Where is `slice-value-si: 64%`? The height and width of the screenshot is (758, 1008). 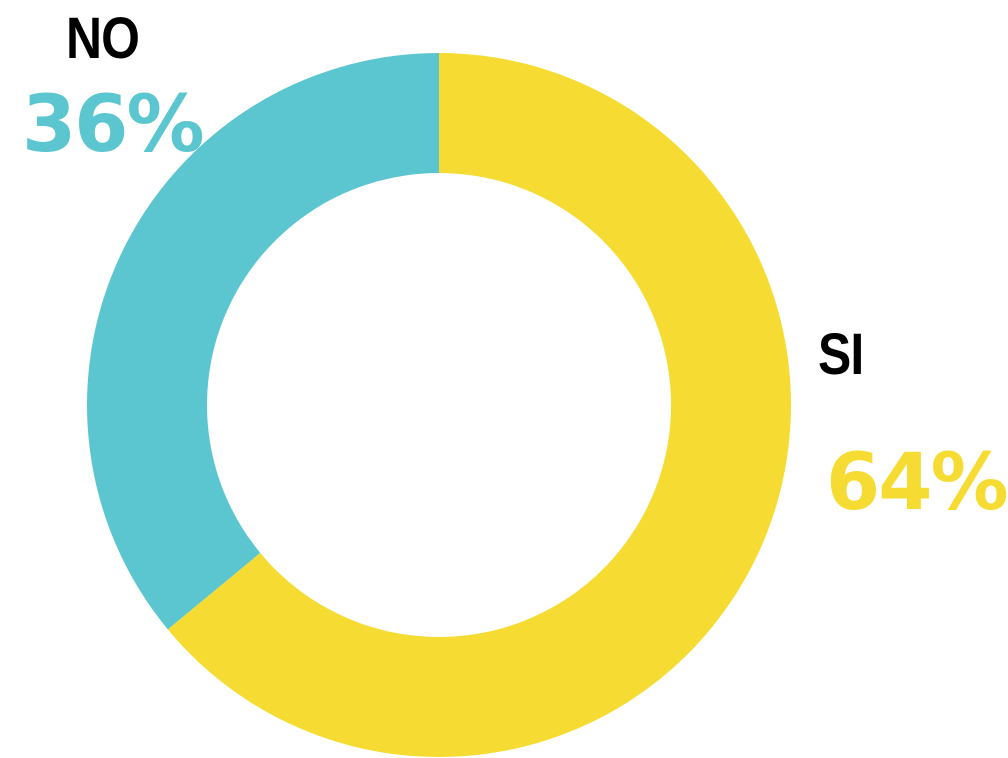 slice-value-si: 64% is located at coordinates (917, 483).